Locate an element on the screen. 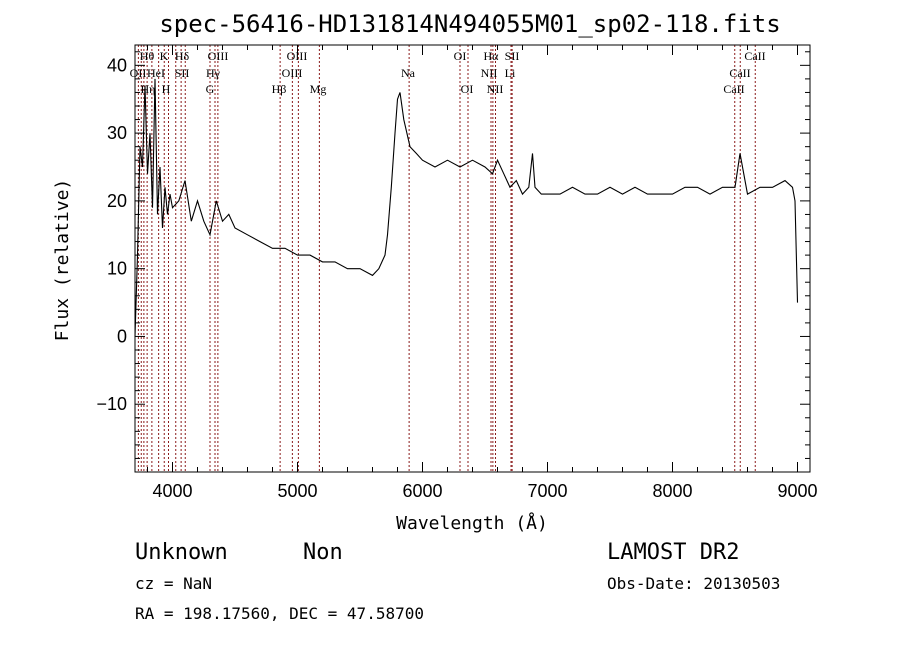  redshift-cz: cz = NaN is located at coordinates (173, 583).